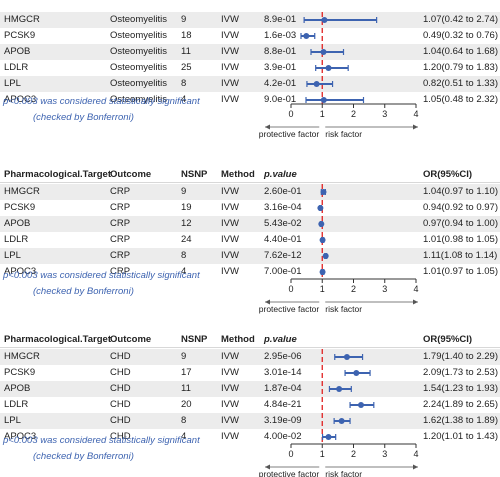 The image size is (500, 477). I want to click on forest-plot-crp: 0 1 2 3 4 protective factor risk factor, so click(339, 249).